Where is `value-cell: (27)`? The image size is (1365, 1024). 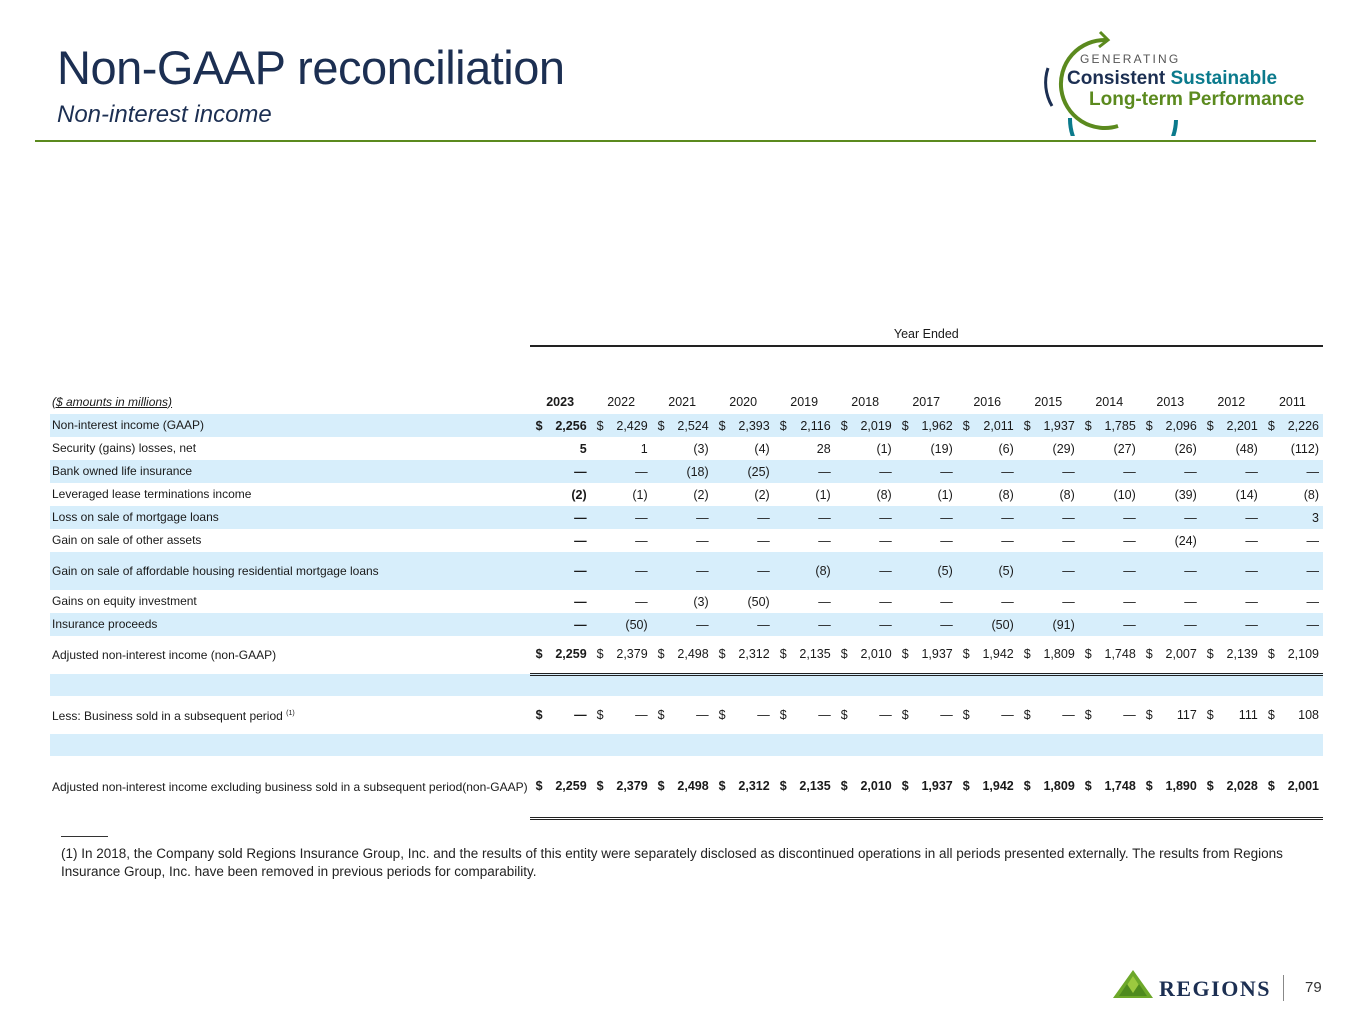
value-cell: (27) is located at coordinates (1124, 448).